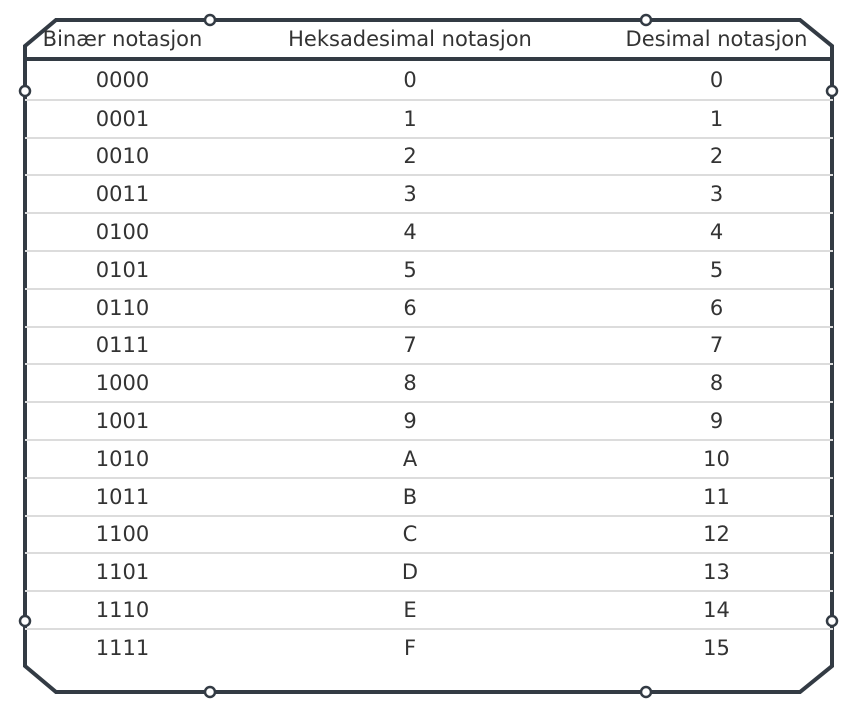  I want to click on header-hex: Heksadesimal notasjon, so click(410, 38).